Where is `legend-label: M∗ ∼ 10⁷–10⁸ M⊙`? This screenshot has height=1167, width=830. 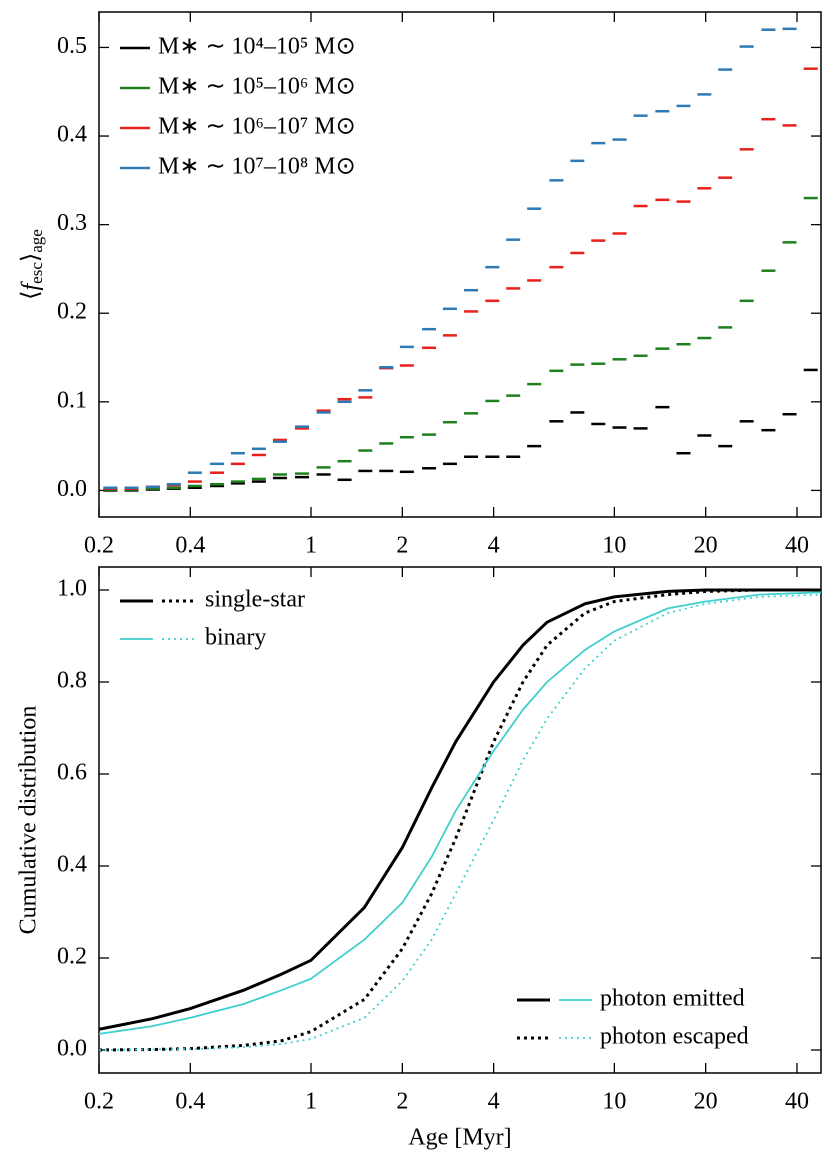 legend-label: M∗ ∼ 10⁷–10⁸ M⊙ is located at coordinates (257, 167).